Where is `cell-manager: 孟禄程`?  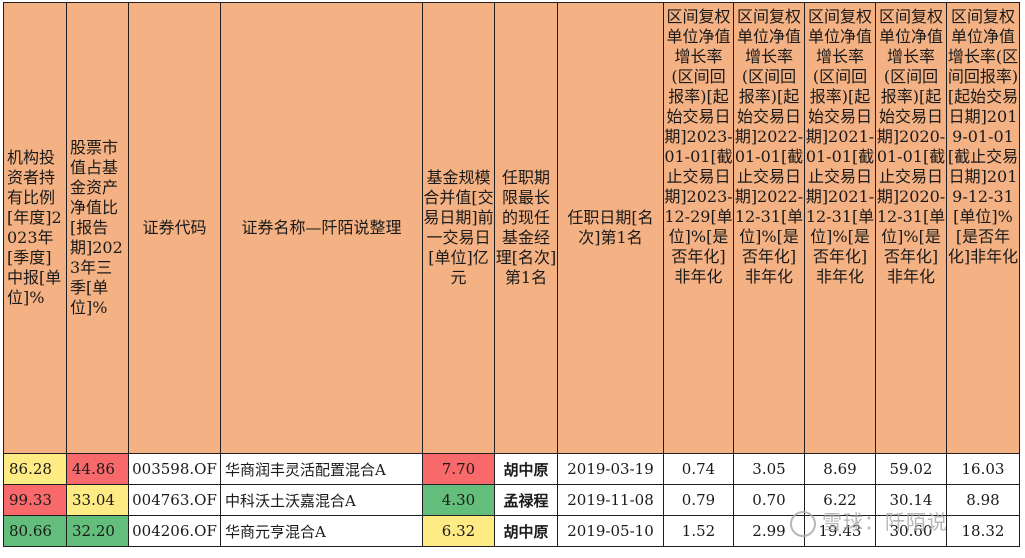 cell-manager: 孟禄程 is located at coordinates (526, 500).